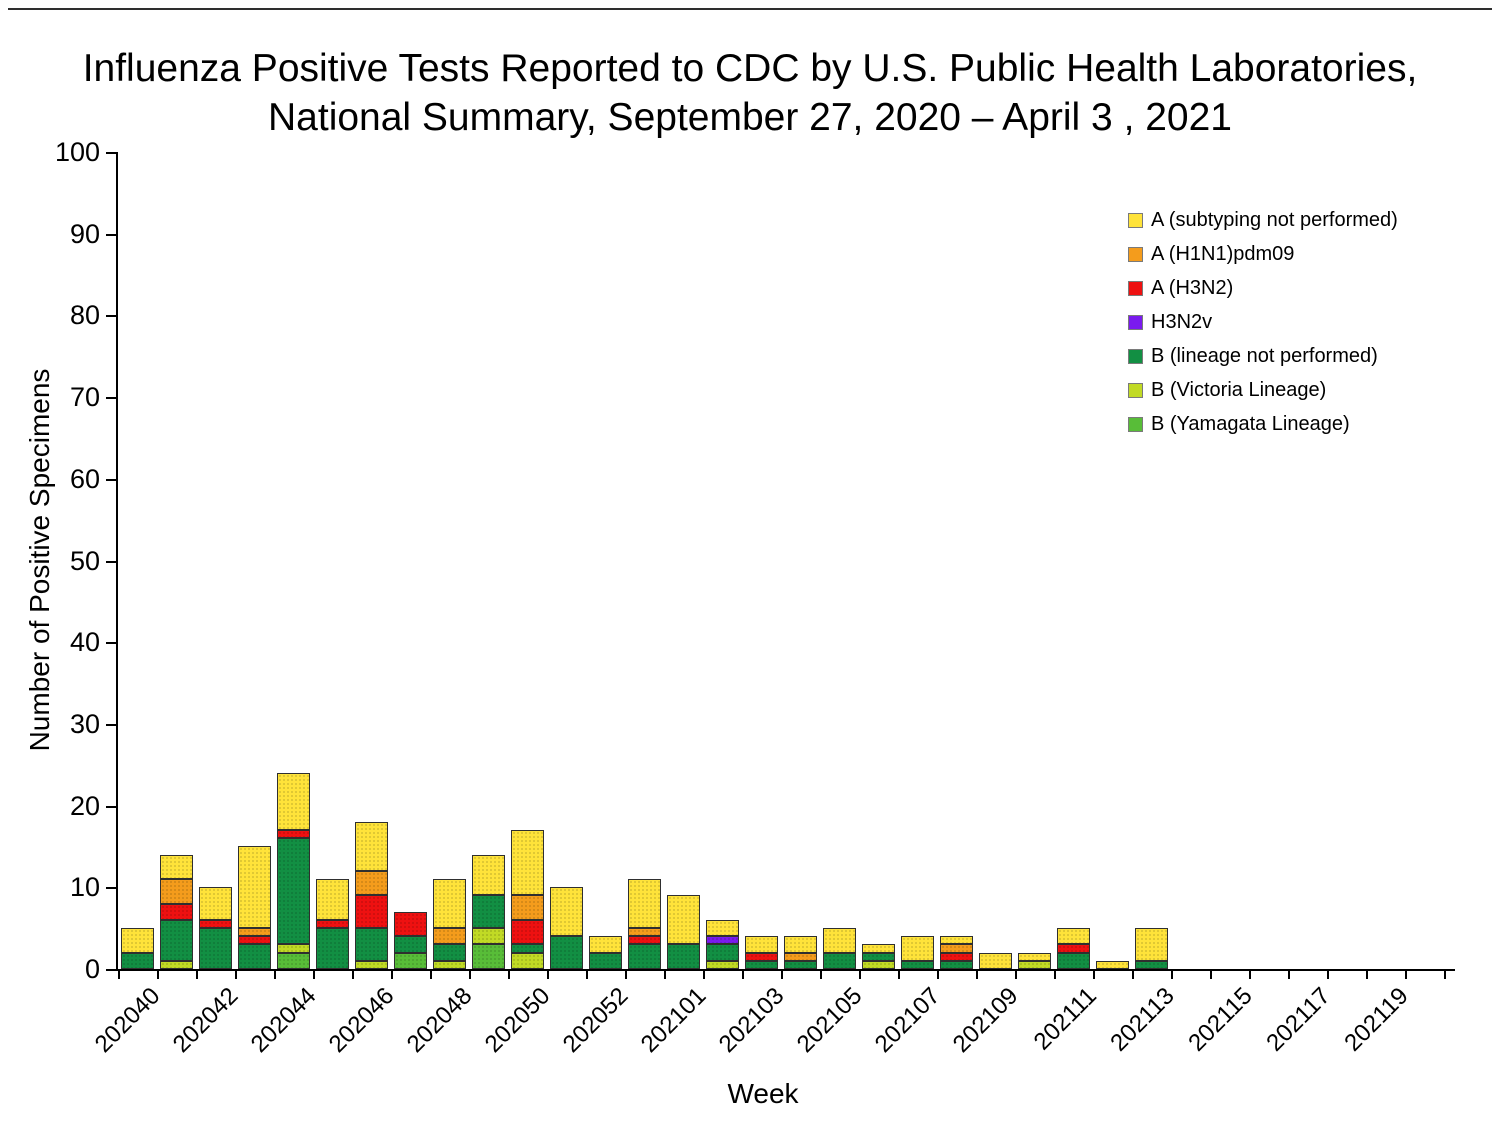 The height and width of the screenshot is (1125, 1500). I want to click on x-tick-label: 202044, so click(284, 1020).